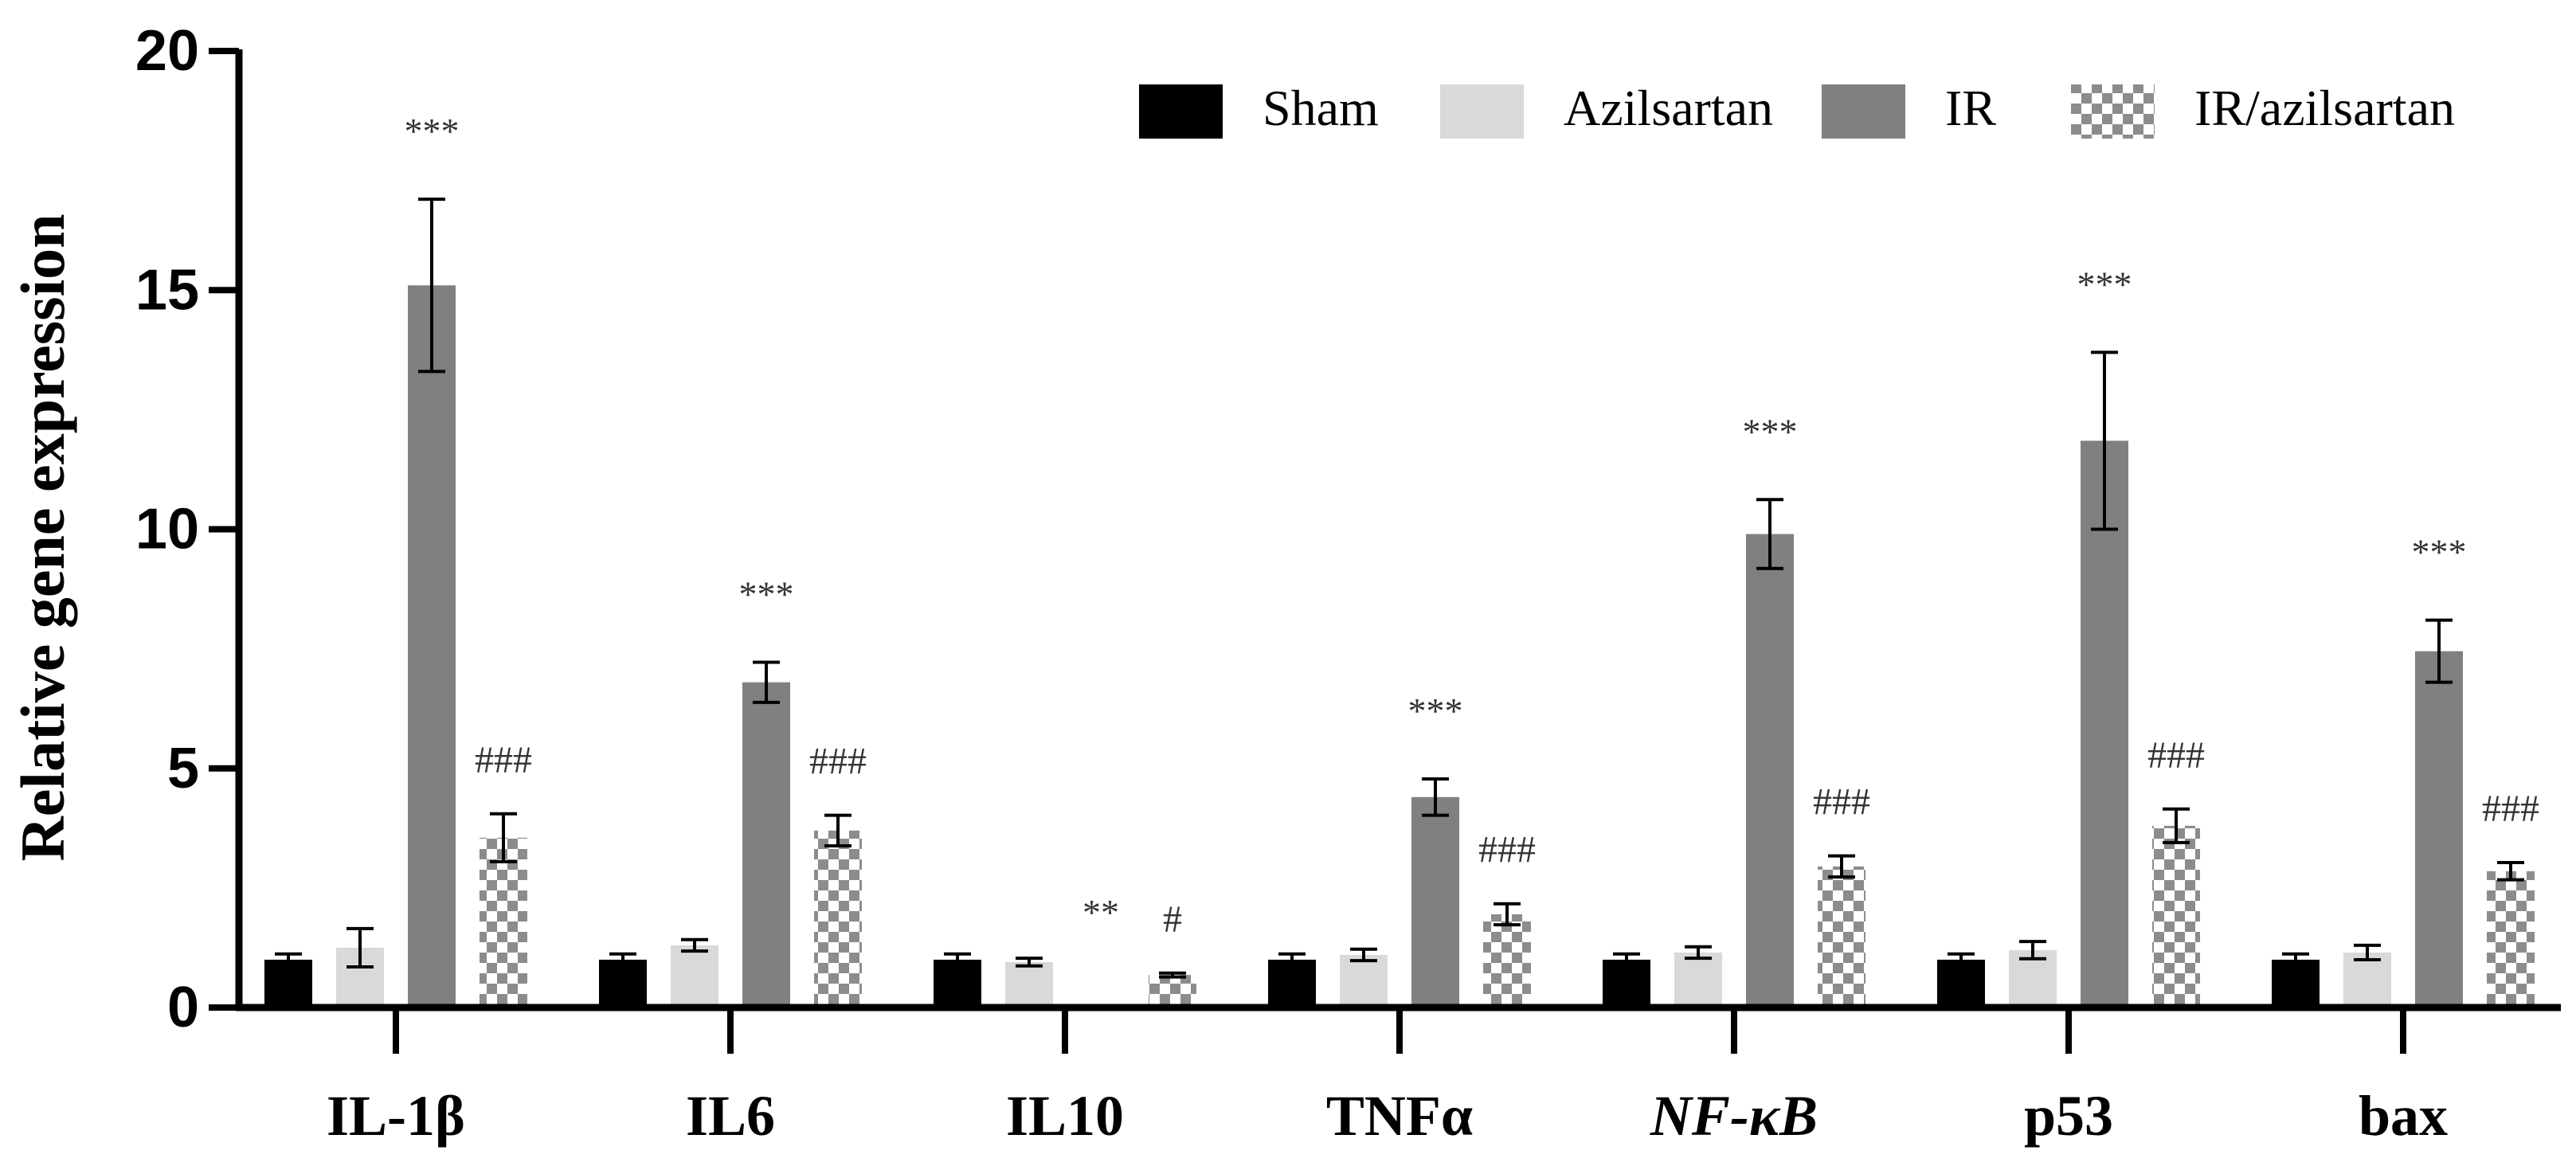  I want to click on legend-item: Azilsartan, so click(1606, 109).